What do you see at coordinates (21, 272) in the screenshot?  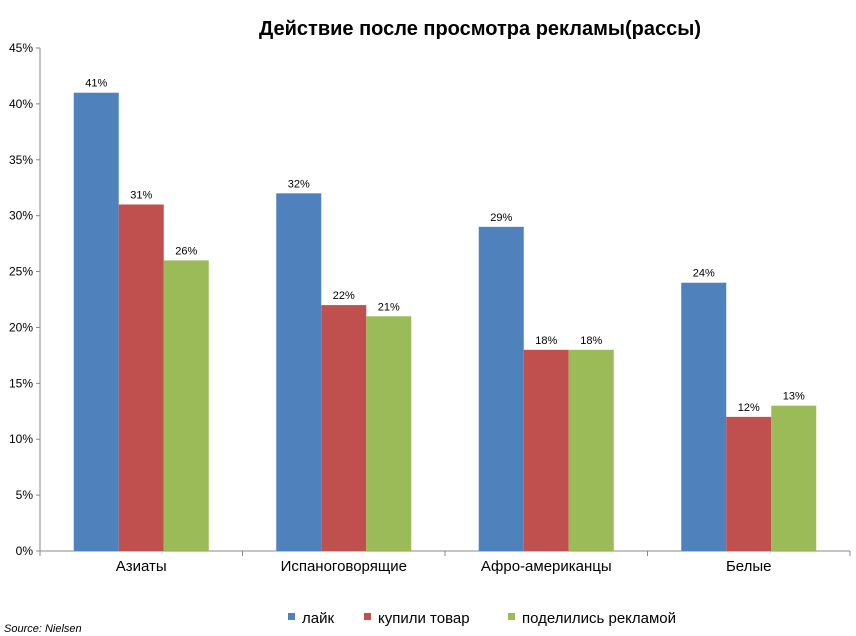 I see `y-tick-label: 25%` at bounding box center [21, 272].